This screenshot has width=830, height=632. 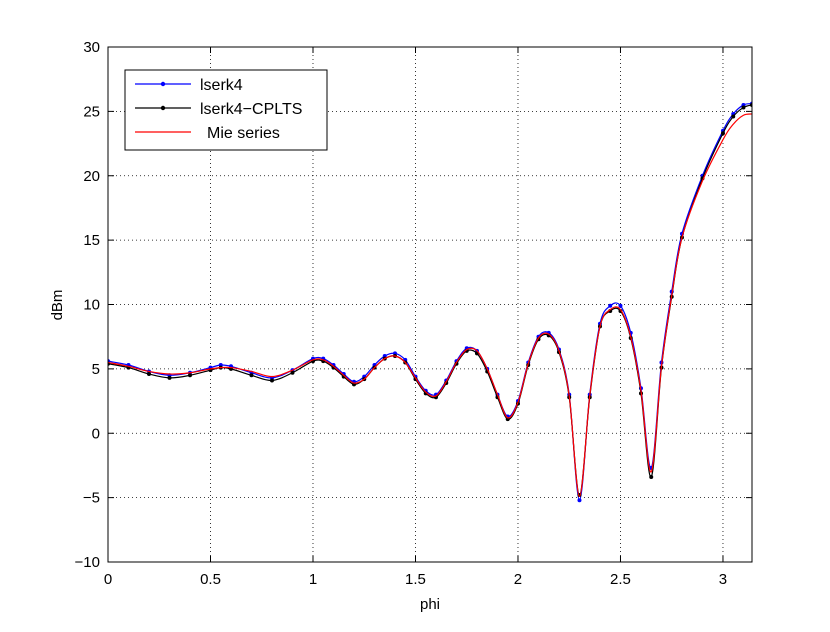 I want to click on y-tick-label: 20, so click(x=91, y=176).